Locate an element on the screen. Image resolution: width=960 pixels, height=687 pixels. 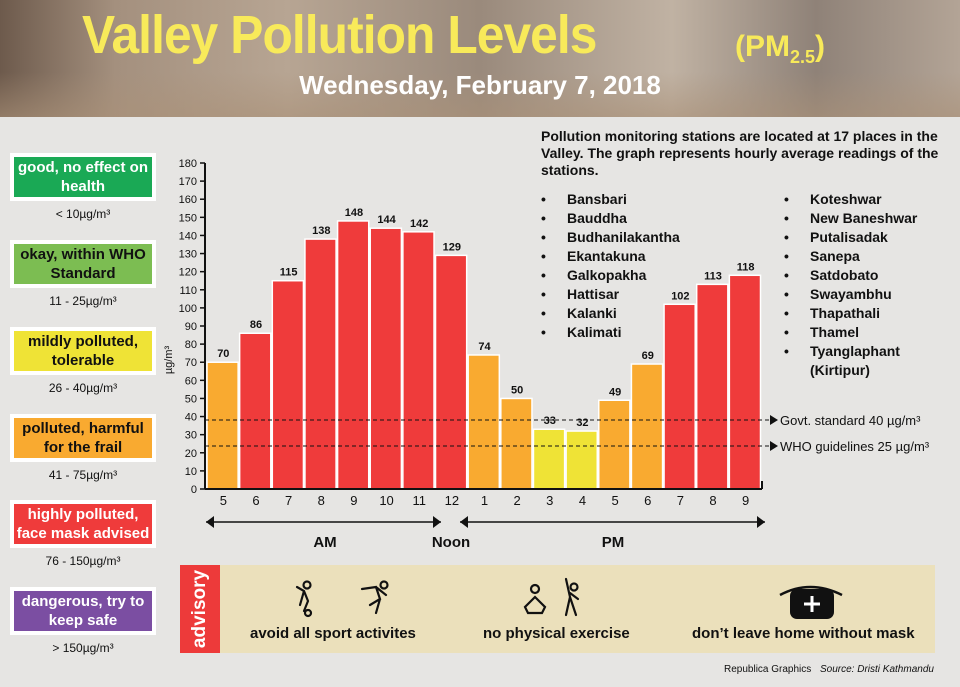
y-tick-label: 160 is located at coordinates (188, 200).